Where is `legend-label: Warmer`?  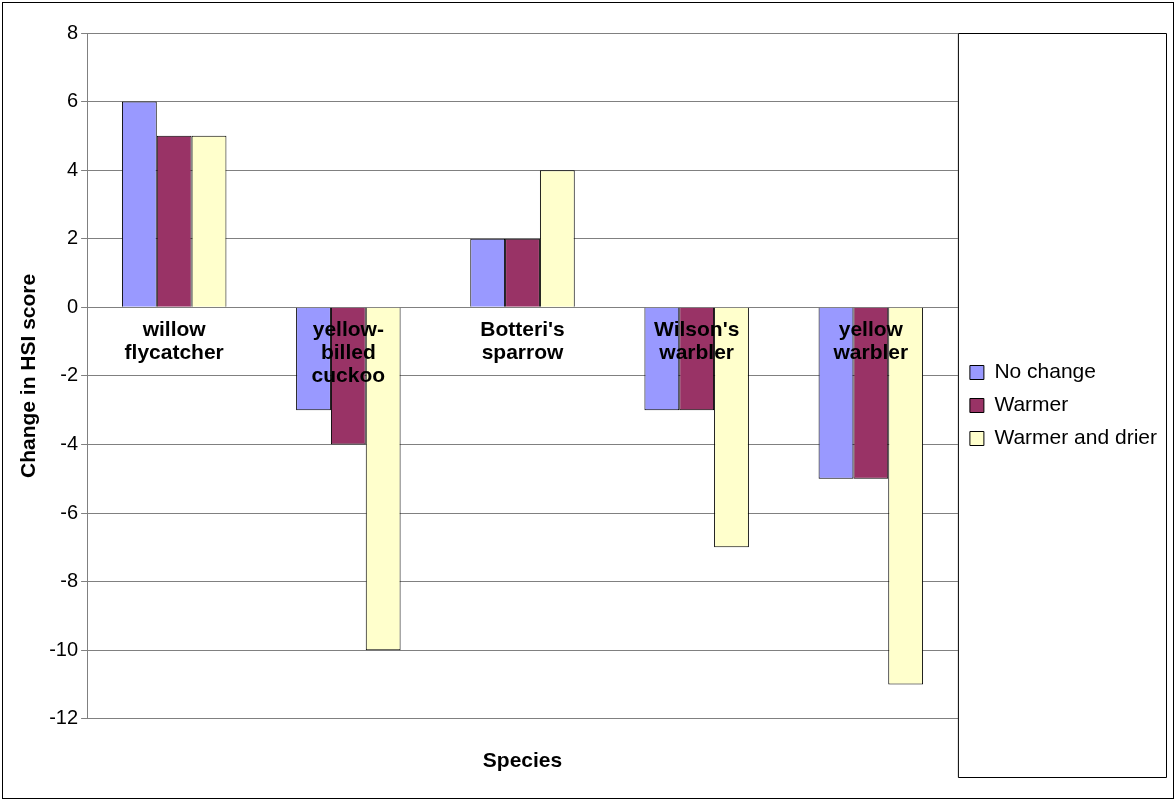
legend-label: Warmer is located at coordinates (1031, 404).